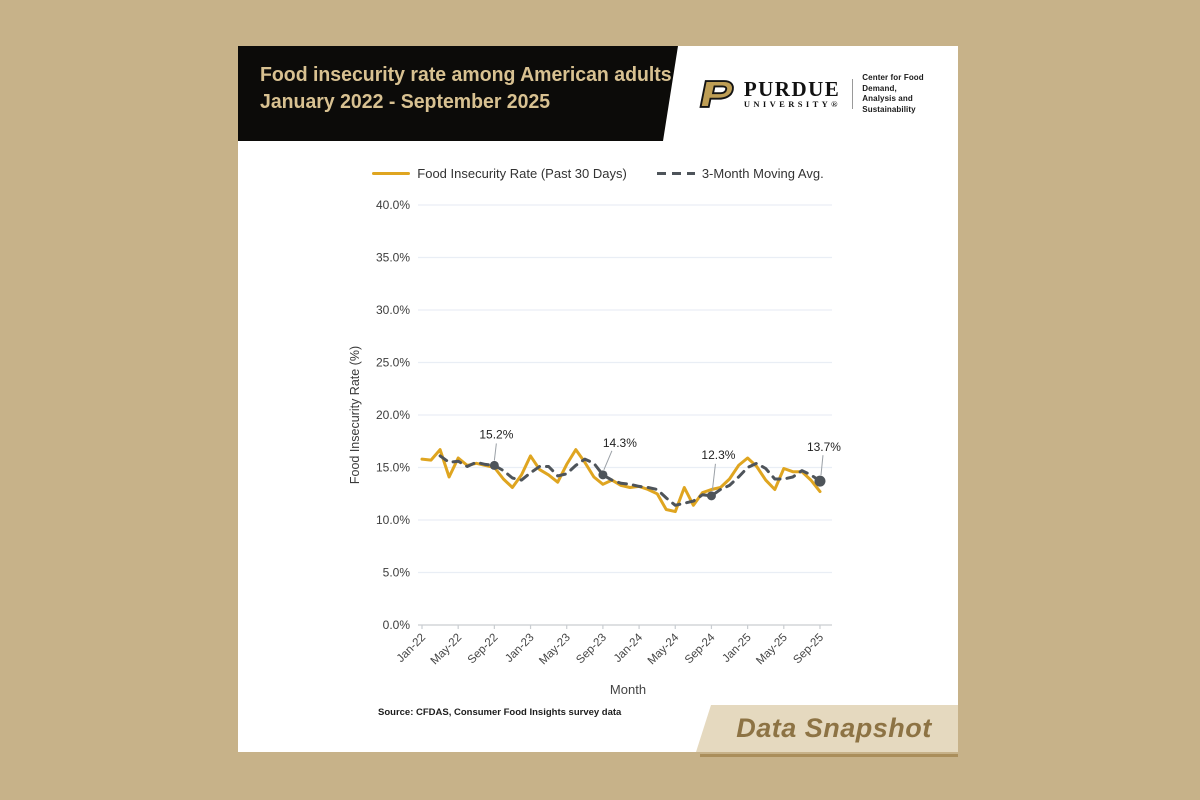  Describe the element at coordinates (893, 83) in the screenshot. I see `center-name-line1: Center for Food Demand,` at that location.